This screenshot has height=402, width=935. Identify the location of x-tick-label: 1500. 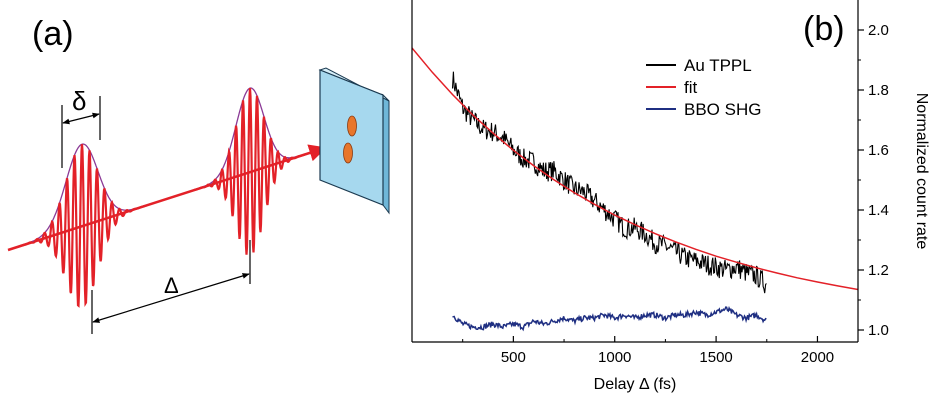
(715, 357).